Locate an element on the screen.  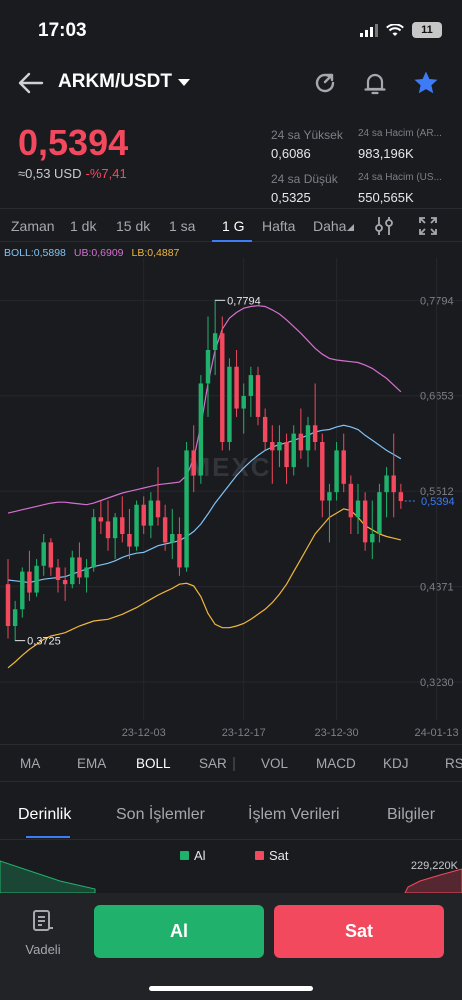
star-favorite-icon is located at coordinates (426, 83).